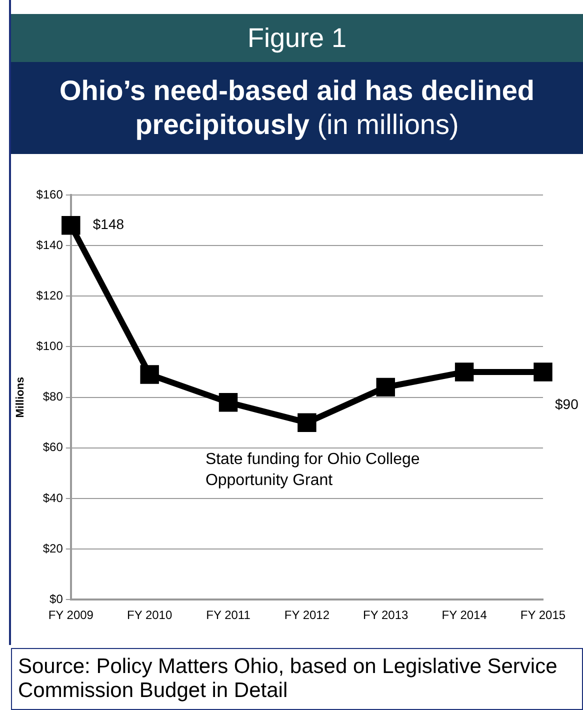 This screenshot has width=583, height=710. Describe the element at coordinates (53, 397) in the screenshot. I see `y-tick-label: $80` at that location.